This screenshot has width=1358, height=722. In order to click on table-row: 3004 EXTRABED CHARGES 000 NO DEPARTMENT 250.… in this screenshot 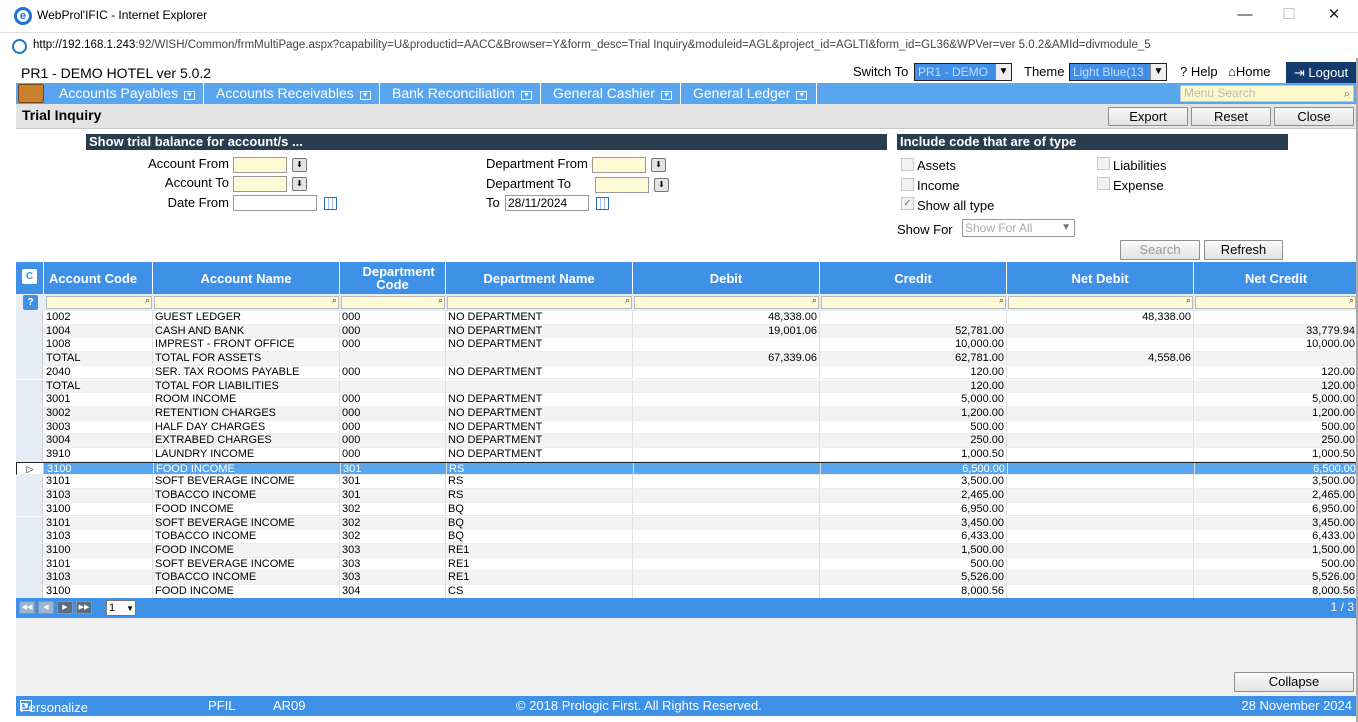, I will do `click(687, 441)`.